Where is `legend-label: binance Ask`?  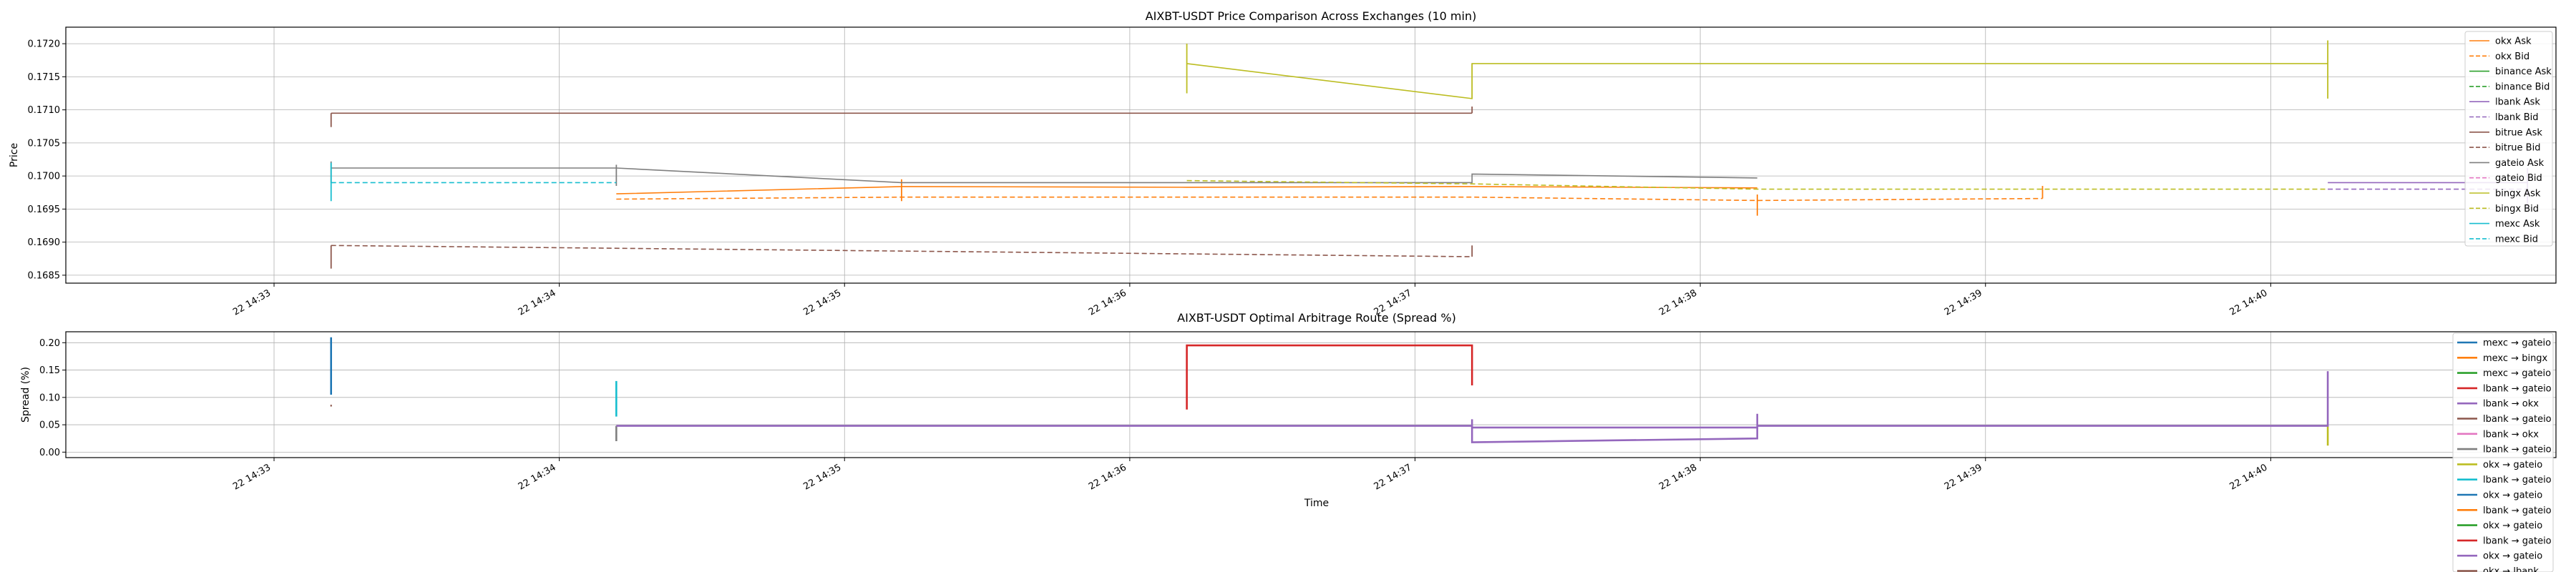
legend-label: binance Ask is located at coordinates (2523, 71).